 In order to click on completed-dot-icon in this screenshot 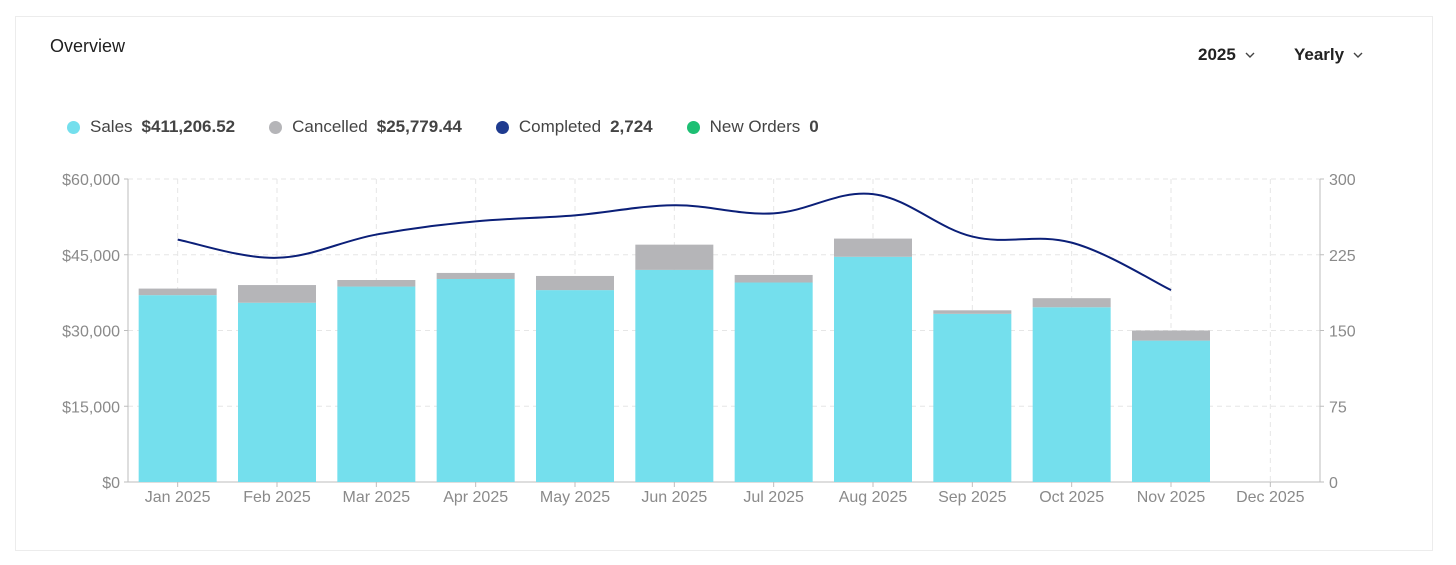, I will do `click(502, 127)`.